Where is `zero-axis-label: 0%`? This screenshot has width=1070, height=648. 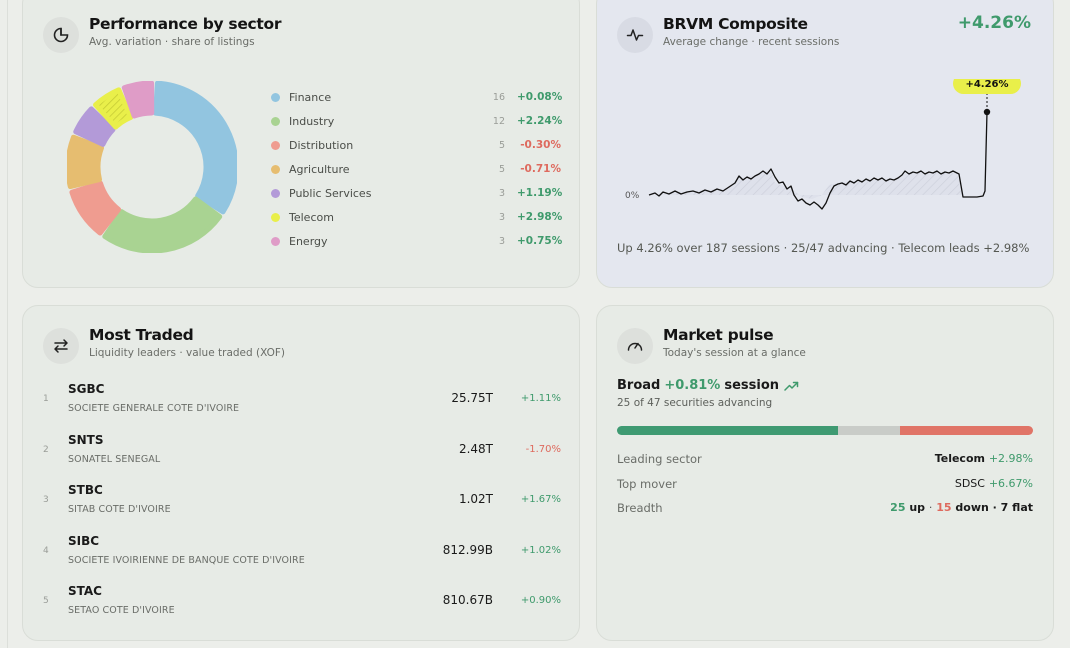 zero-axis-label: 0% is located at coordinates (632, 196).